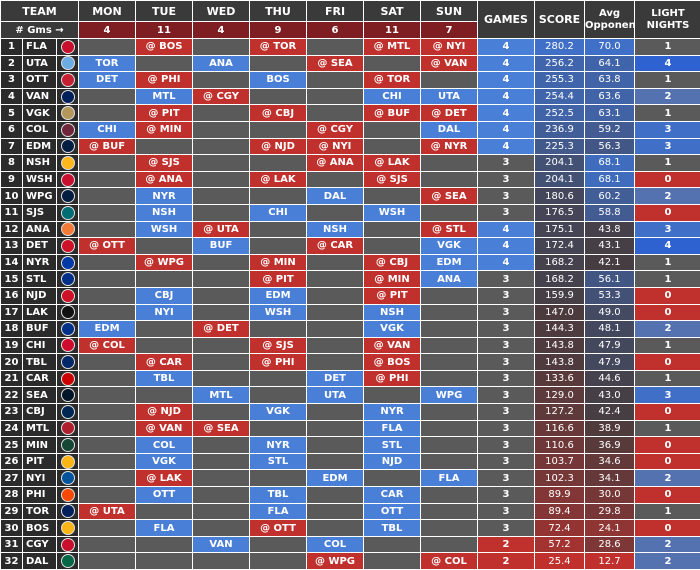 This screenshot has width=700, height=570. I want to click on game-cell-mon: DET, so click(107, 80).